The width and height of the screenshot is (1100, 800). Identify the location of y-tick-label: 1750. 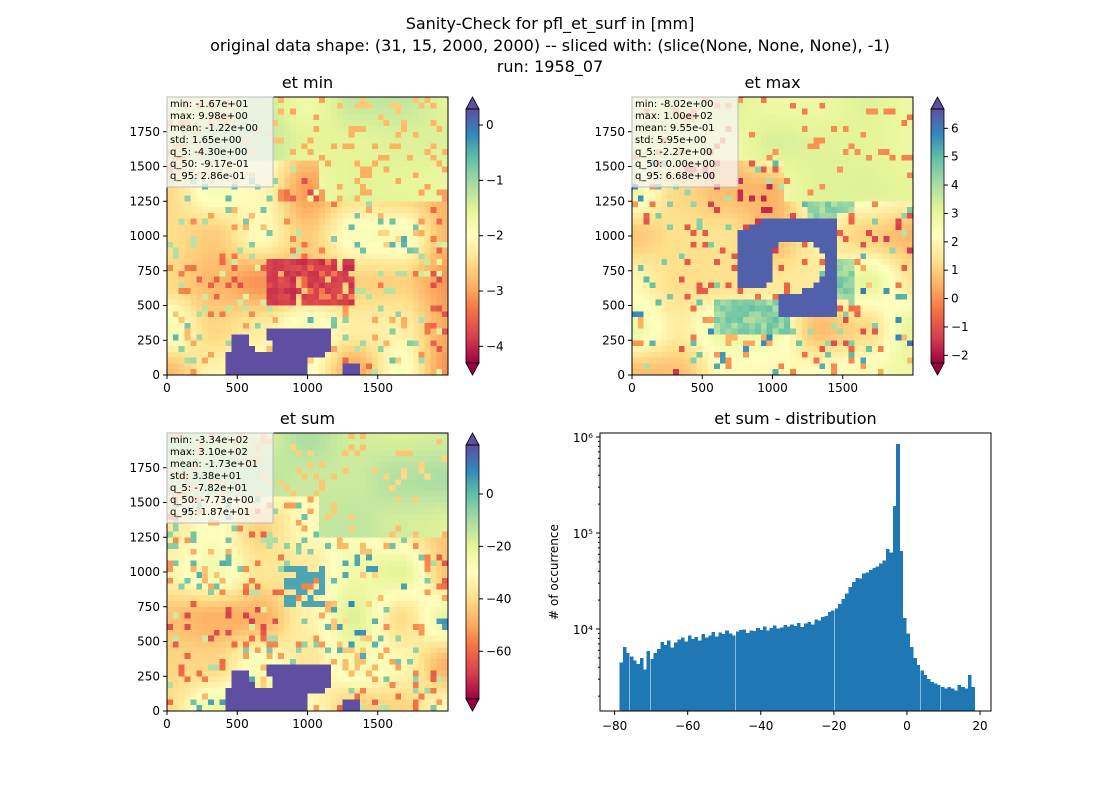
(144, 132).